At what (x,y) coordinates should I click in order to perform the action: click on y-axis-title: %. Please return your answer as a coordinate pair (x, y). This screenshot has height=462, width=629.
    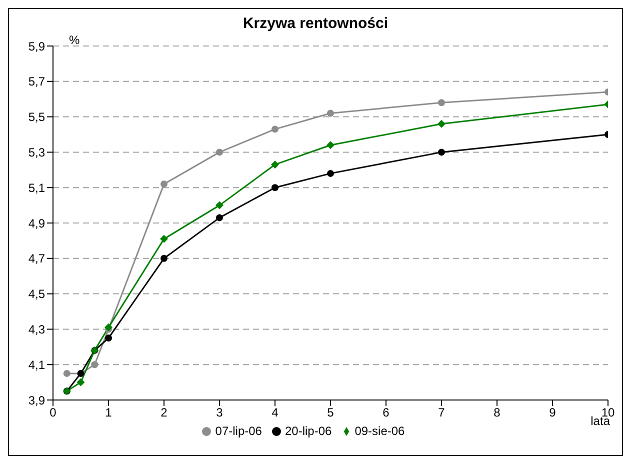
    Looking at the image, I should click on (74, 40).